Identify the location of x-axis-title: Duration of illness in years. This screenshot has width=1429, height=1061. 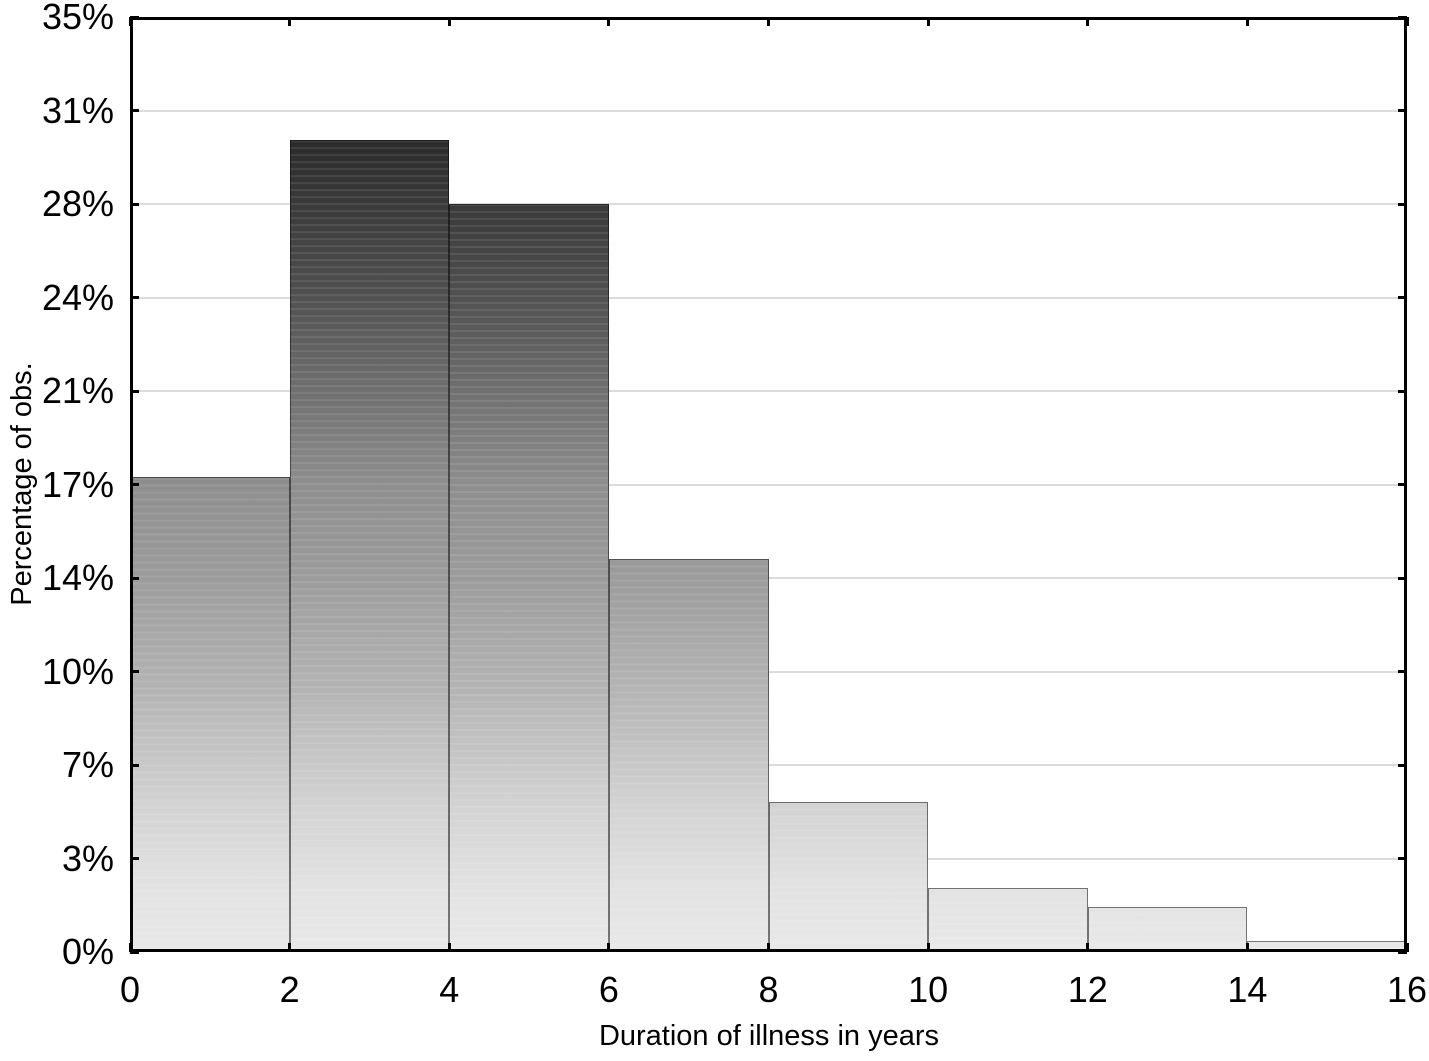
(769, 1036).